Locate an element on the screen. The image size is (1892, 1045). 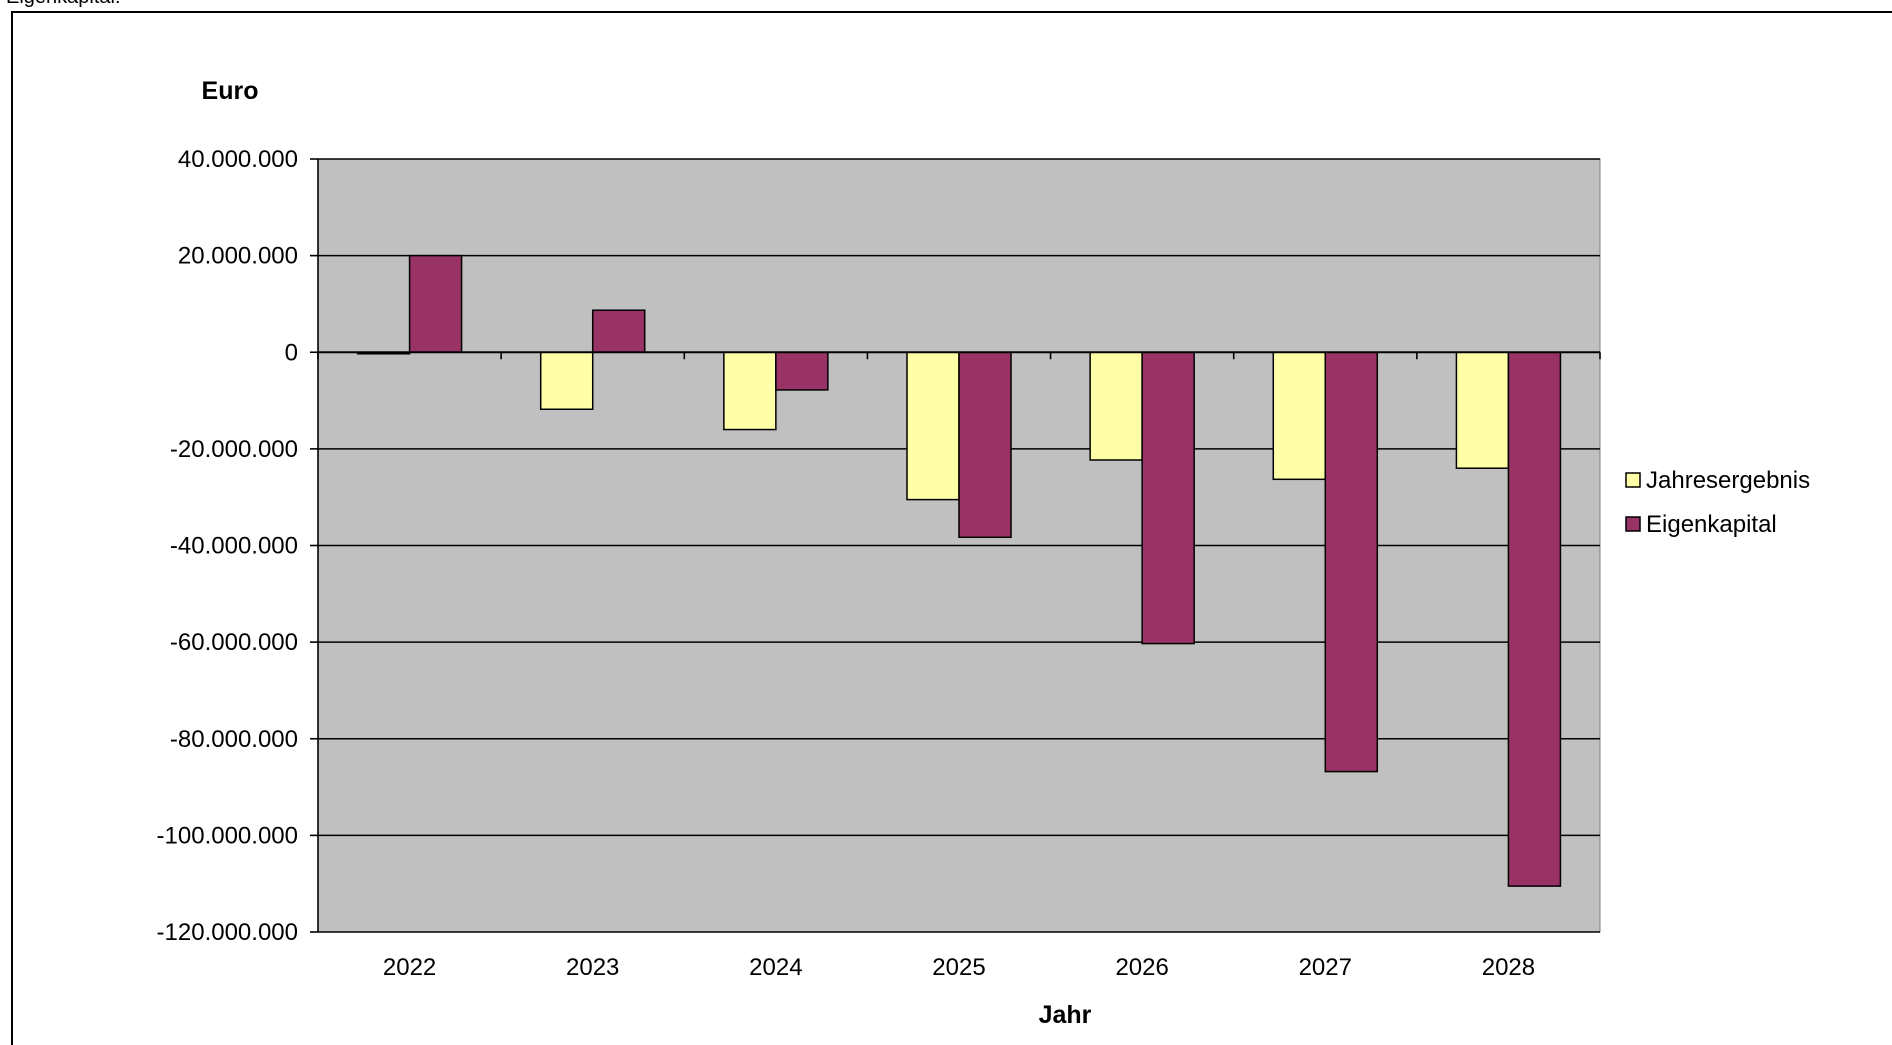
y-tick-label: 40.000.000 is located at coordinates (238, 159).